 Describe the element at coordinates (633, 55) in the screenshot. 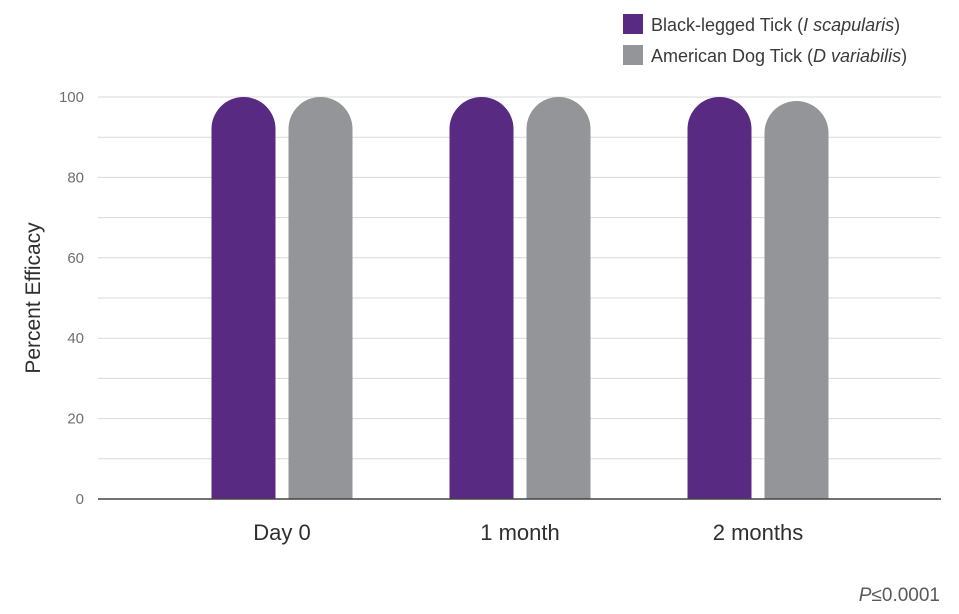

I see `legend-swatch-american-dog-tick` at that location.